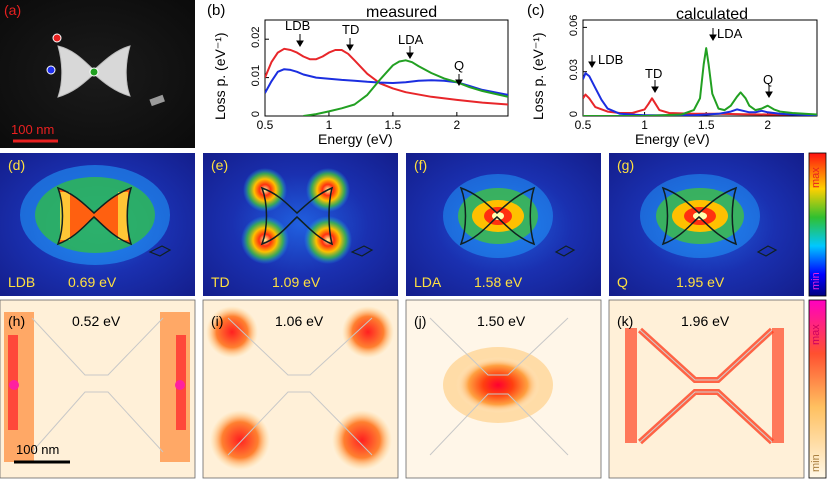 The height and width of the screenshot is (482, 830). What do you see at coordinates (778, 385) in the screenshot?
I see `edge-right-k` at bounding box center [778, 385].